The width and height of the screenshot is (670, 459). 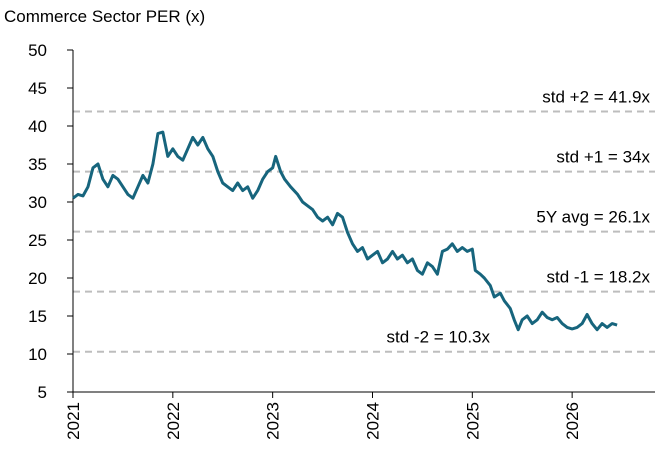 I want to click on reference-label: std +2 = 41.9x, so click(x=596, y=97).